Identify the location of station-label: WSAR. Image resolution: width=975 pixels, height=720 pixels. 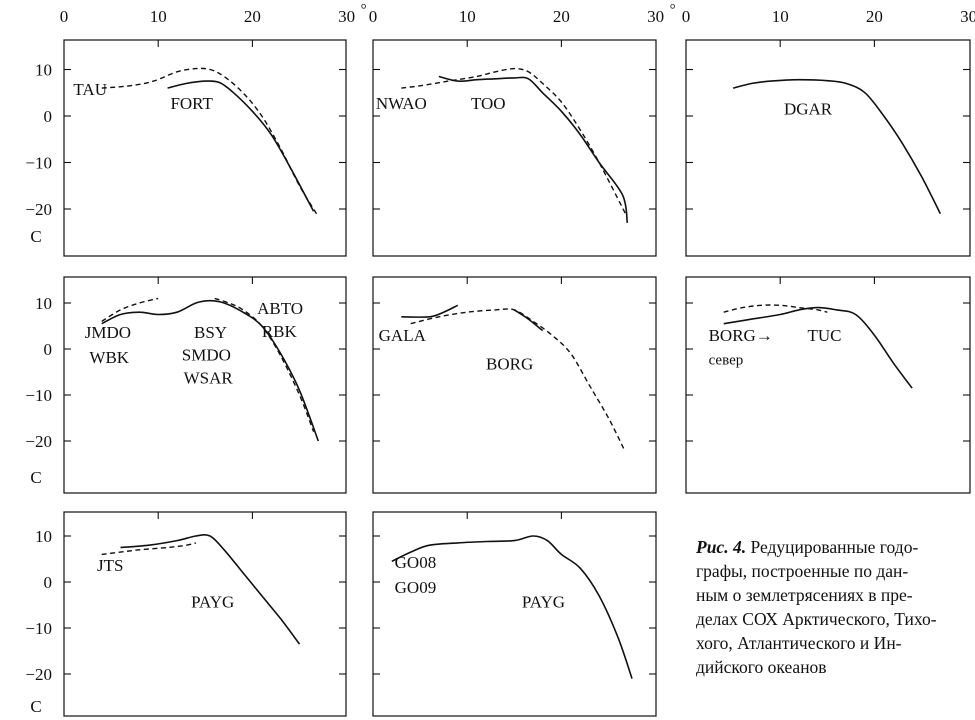
(209, 378).